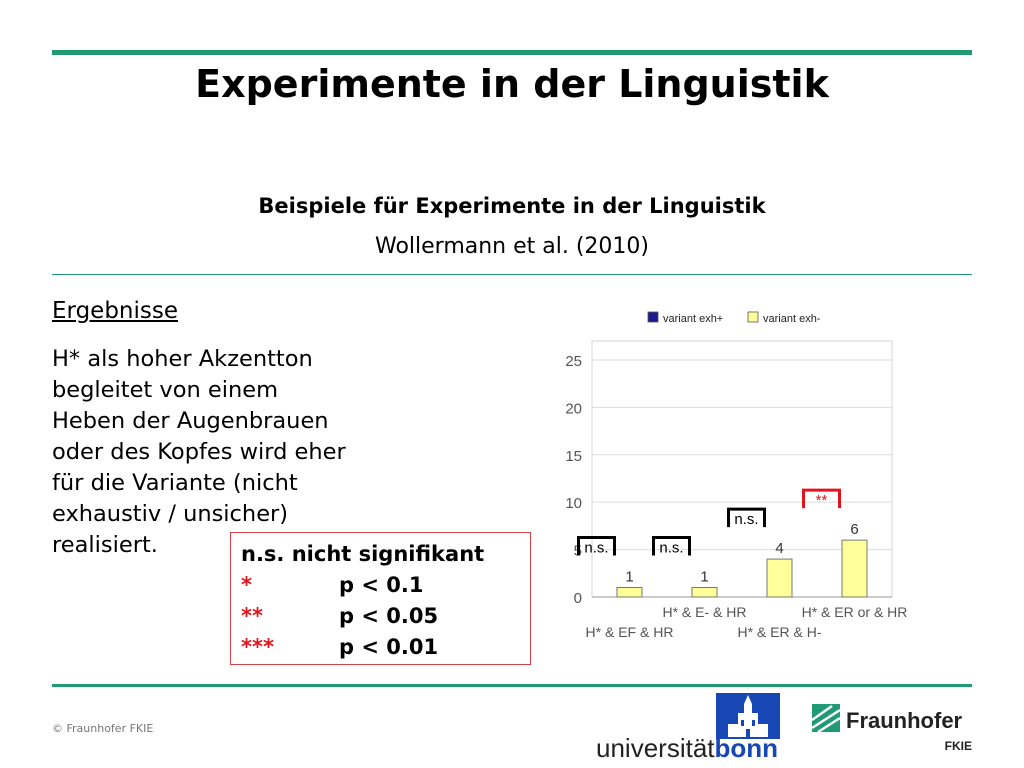 This screenshot has width=1024, height=768. What do you see at coordinates (170, 514) in the screenshot?
I see `body-line: exhaustiv / unsicher)` at bounding box center [170, 514].